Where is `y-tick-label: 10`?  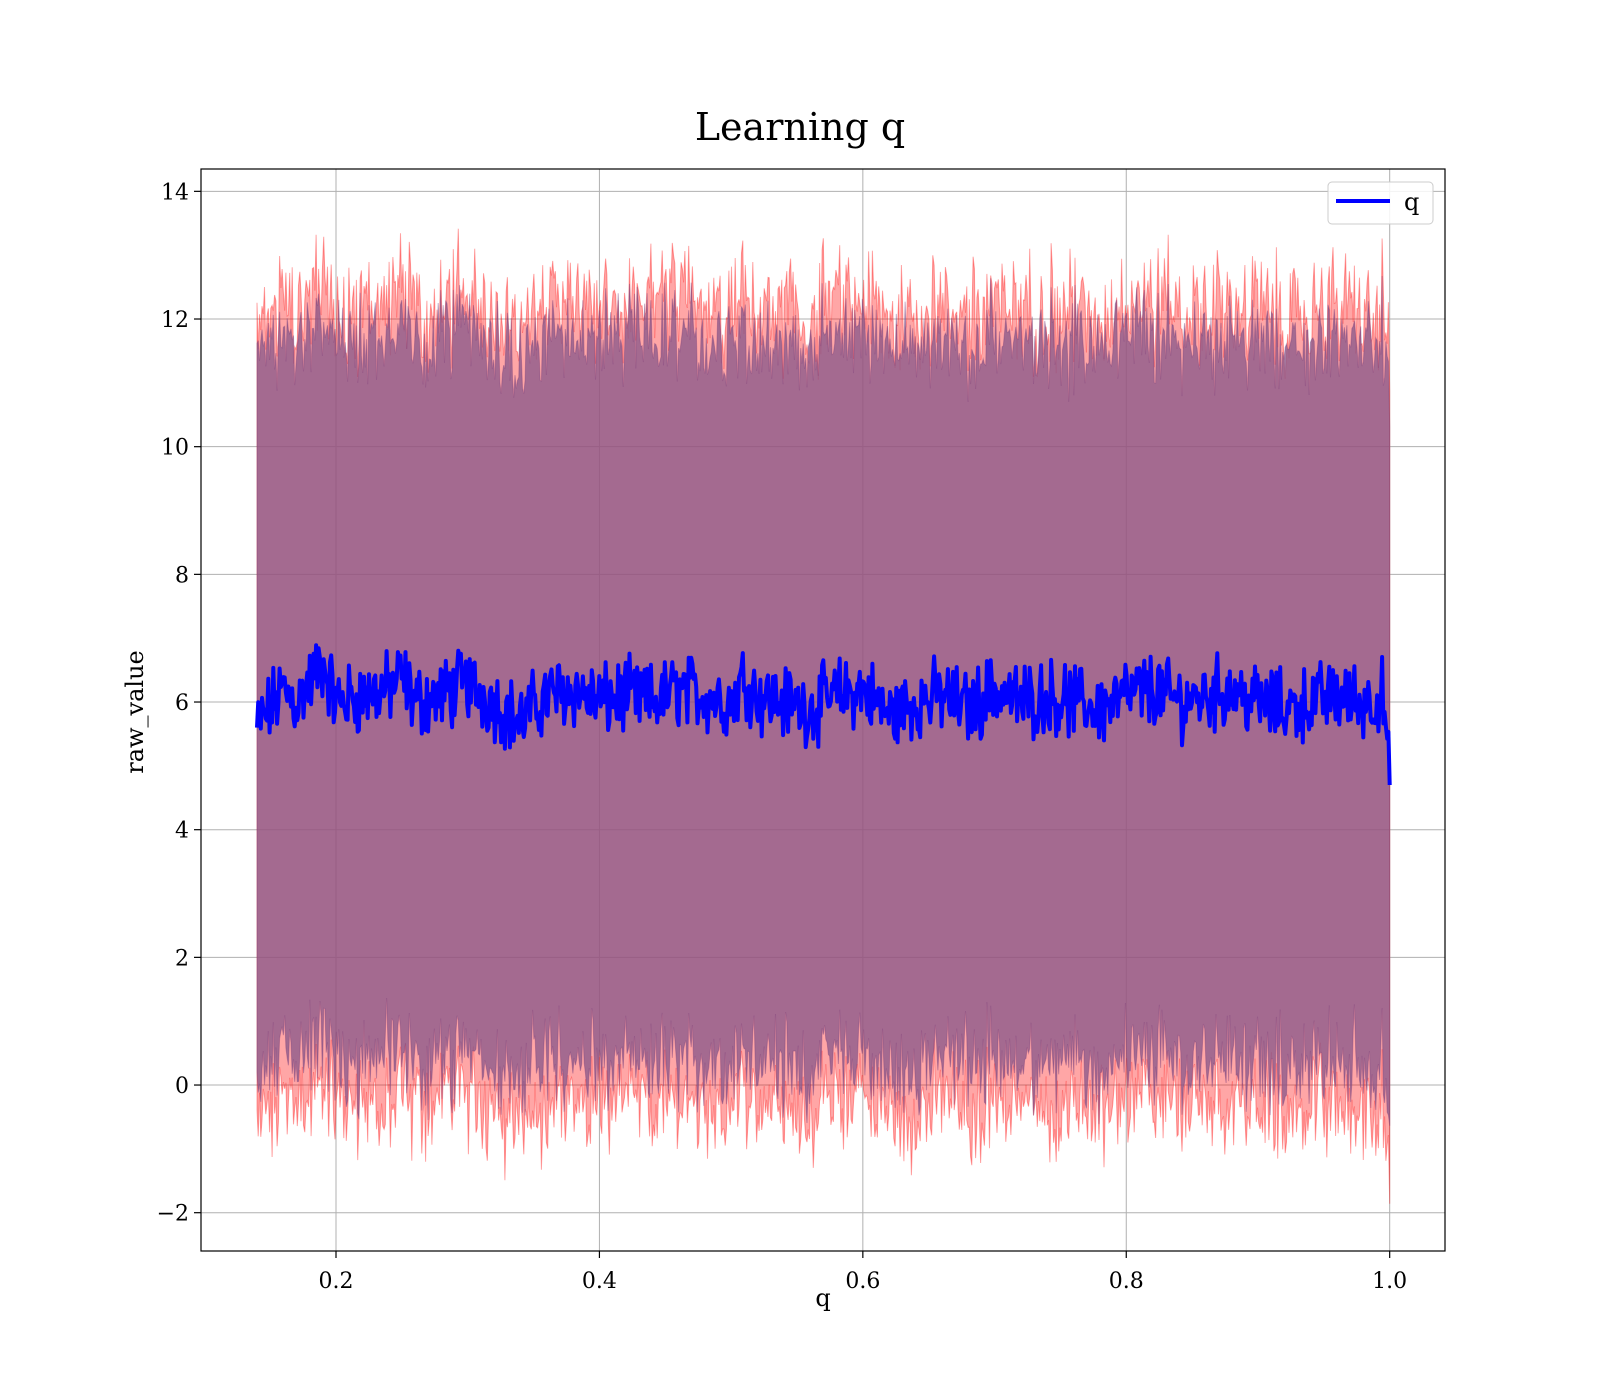
y-tick-label: 10 is located at coordinates (175, 448).